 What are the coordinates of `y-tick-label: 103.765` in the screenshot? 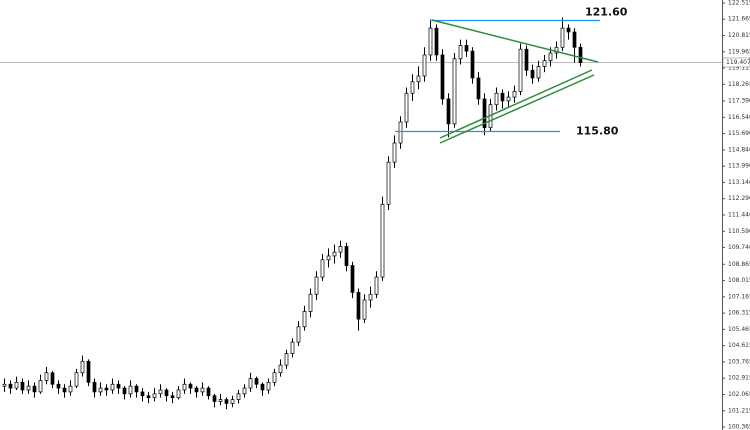 It's located at (739, 361).